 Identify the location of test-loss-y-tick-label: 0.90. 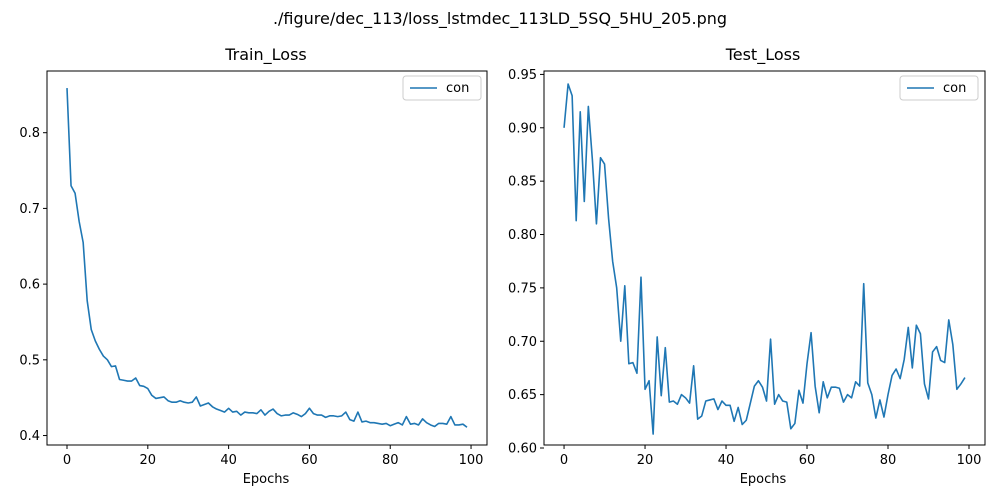
(522, 128).